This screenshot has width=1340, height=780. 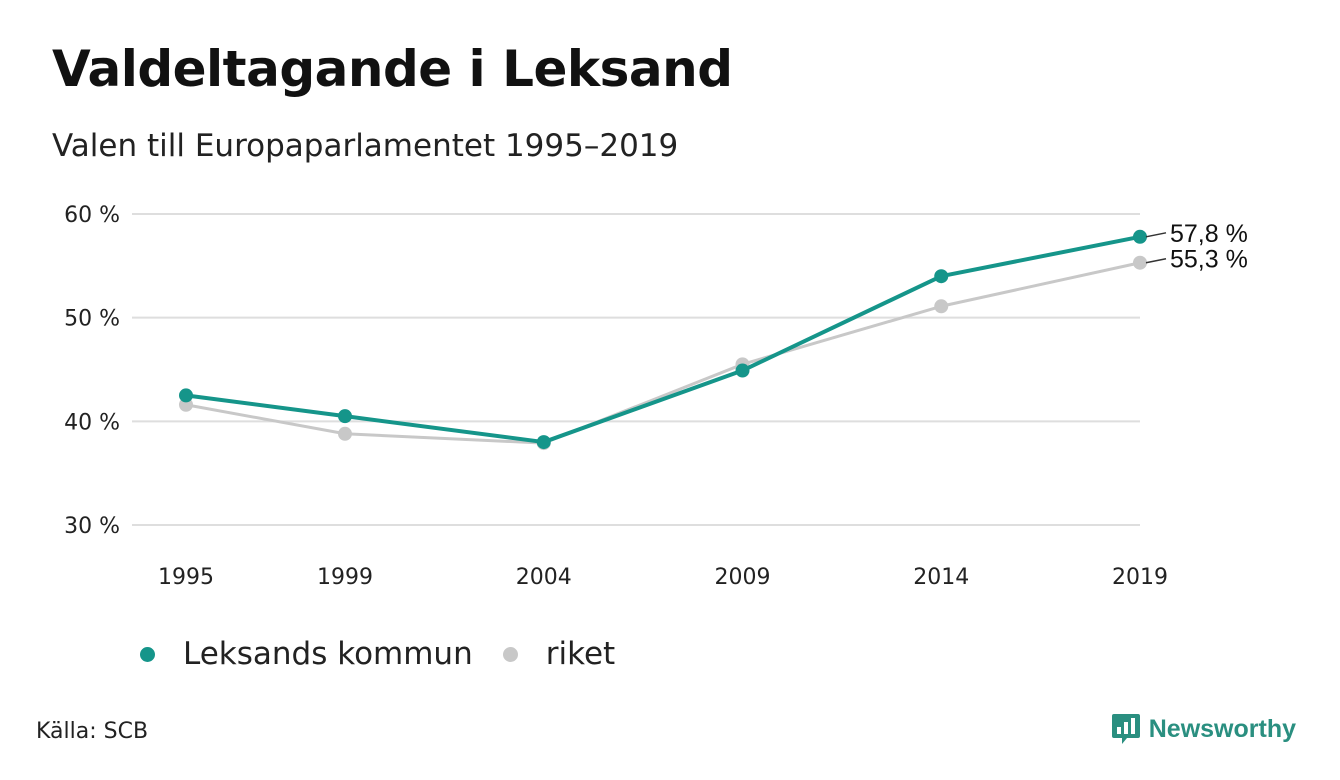 What do you see at coordinates (1156, 260) in the screenshot?
I see `end-label-leader-riket` at bounding box center [1156, 260].